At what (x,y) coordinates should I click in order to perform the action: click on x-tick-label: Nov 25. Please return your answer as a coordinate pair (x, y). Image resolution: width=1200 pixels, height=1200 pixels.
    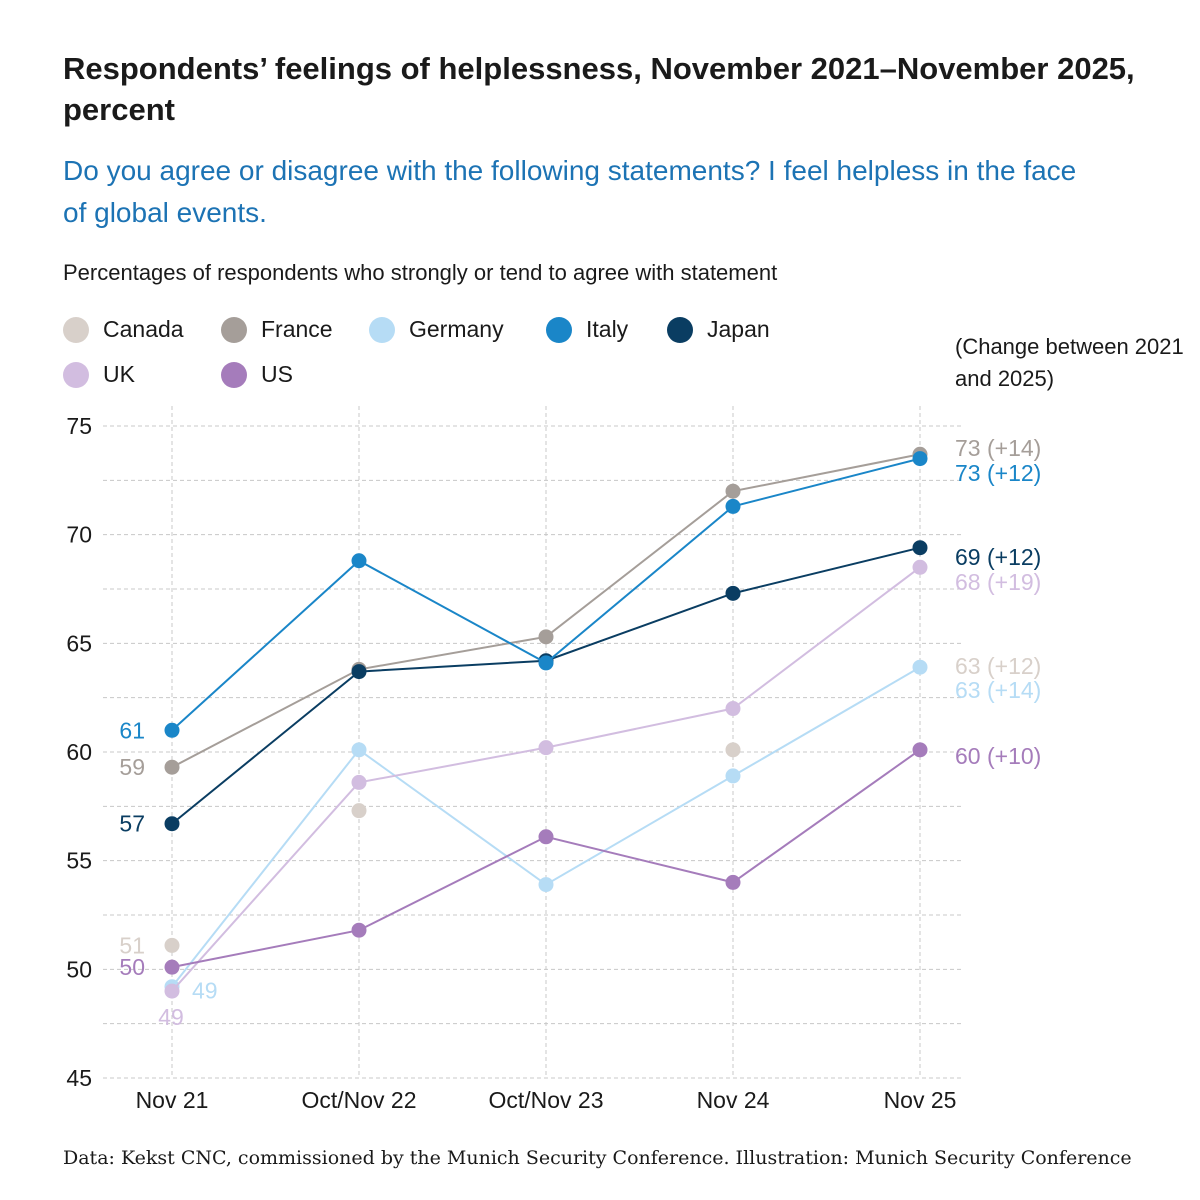
    Looking at the image, I should click on (920, 1100).